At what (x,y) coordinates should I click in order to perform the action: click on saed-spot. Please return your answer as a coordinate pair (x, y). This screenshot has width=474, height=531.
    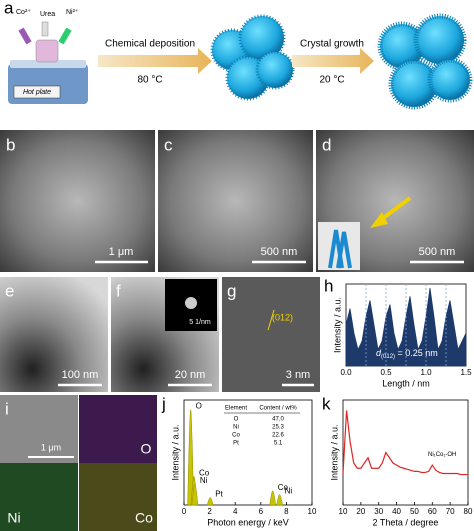
    Looking at the image, I should click on (191, 303).